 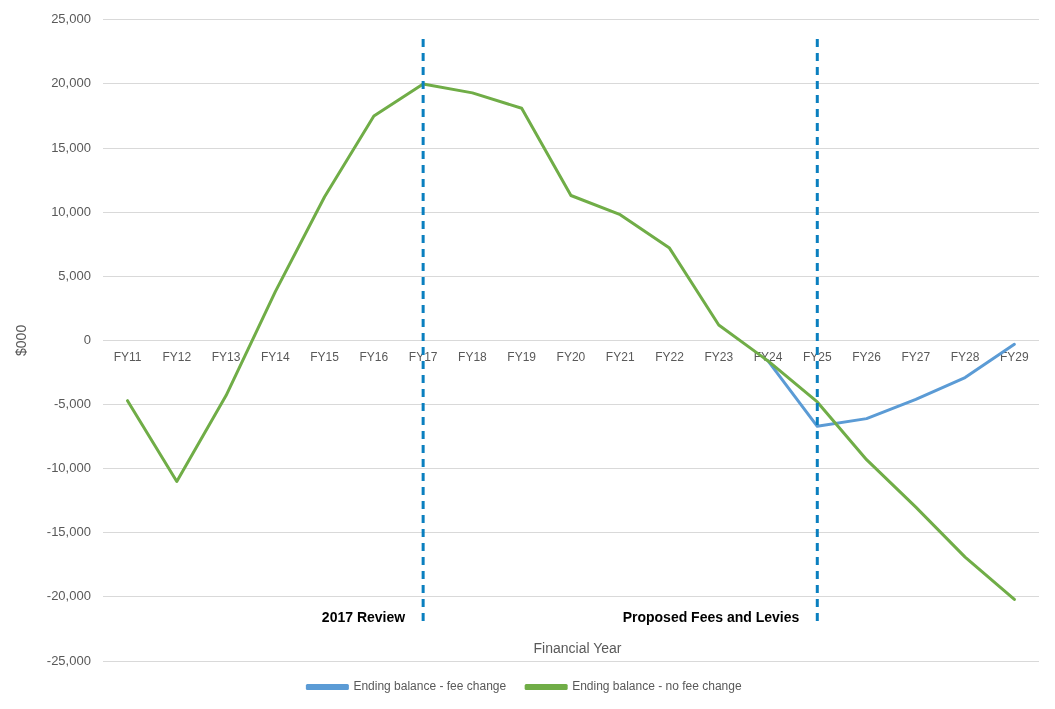 I want to click on x-tick-label: FY25, so click(x=817, y=356).